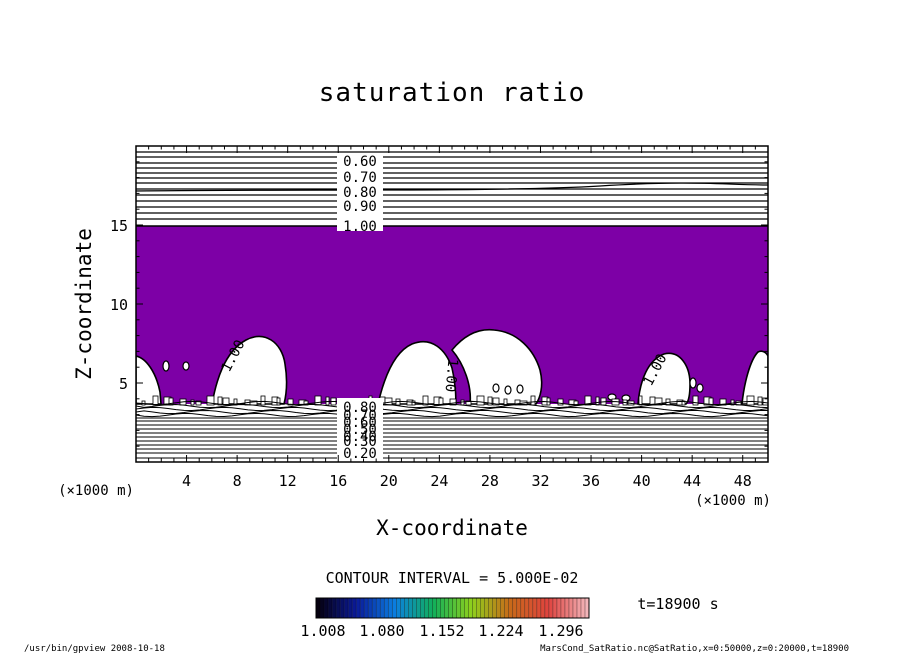 The height and width of the screenshot is (654, 904). Describe the element at coordinates (381, 631) in the screenshot. I see `colorbar-label: 1.080` at that location.